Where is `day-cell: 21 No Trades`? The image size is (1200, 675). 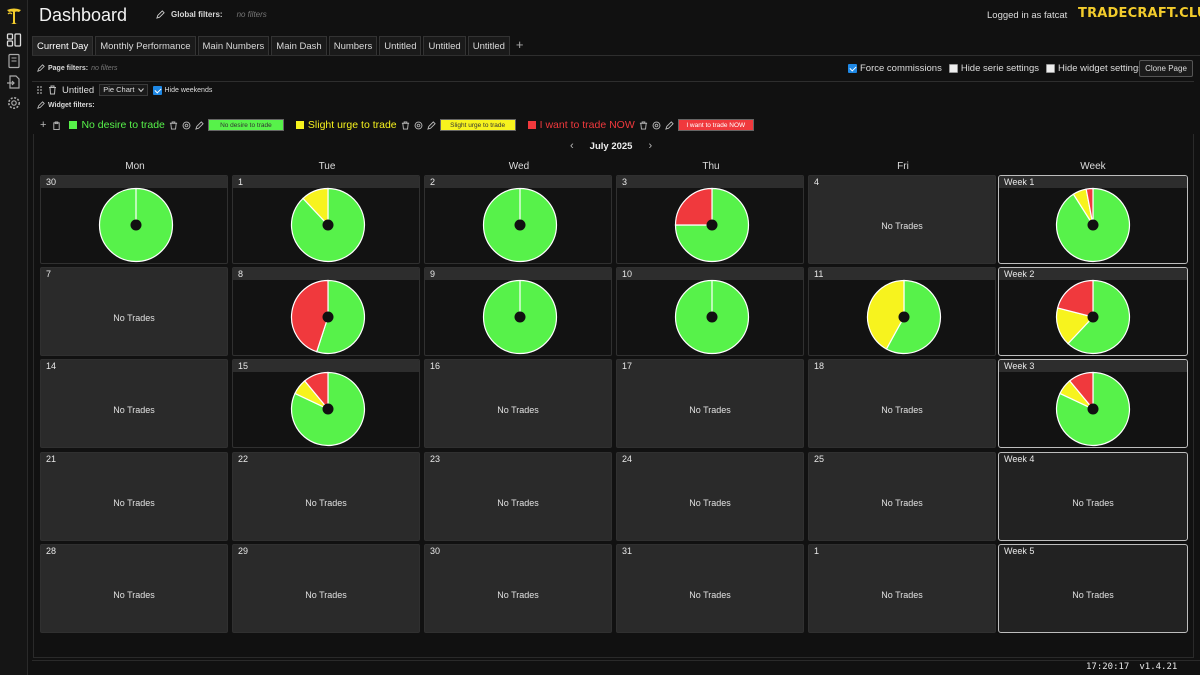
day-cell: 21 No Trades is located at coordinates (134, 496).